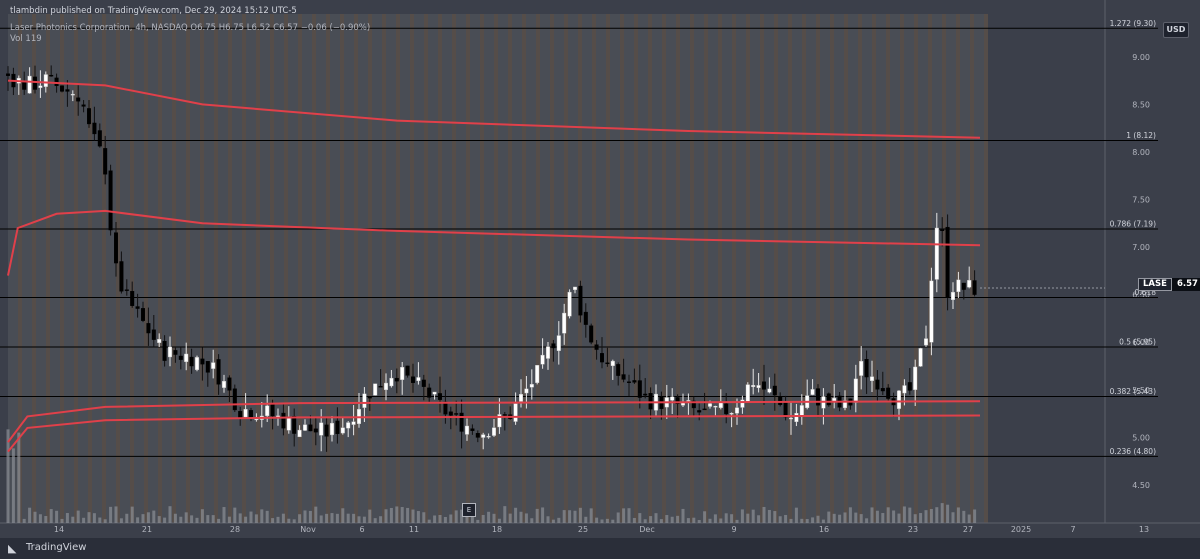 This screenshot has width=1200, height=559. I want to click on x-tick-label: 27, so click(968, 529).